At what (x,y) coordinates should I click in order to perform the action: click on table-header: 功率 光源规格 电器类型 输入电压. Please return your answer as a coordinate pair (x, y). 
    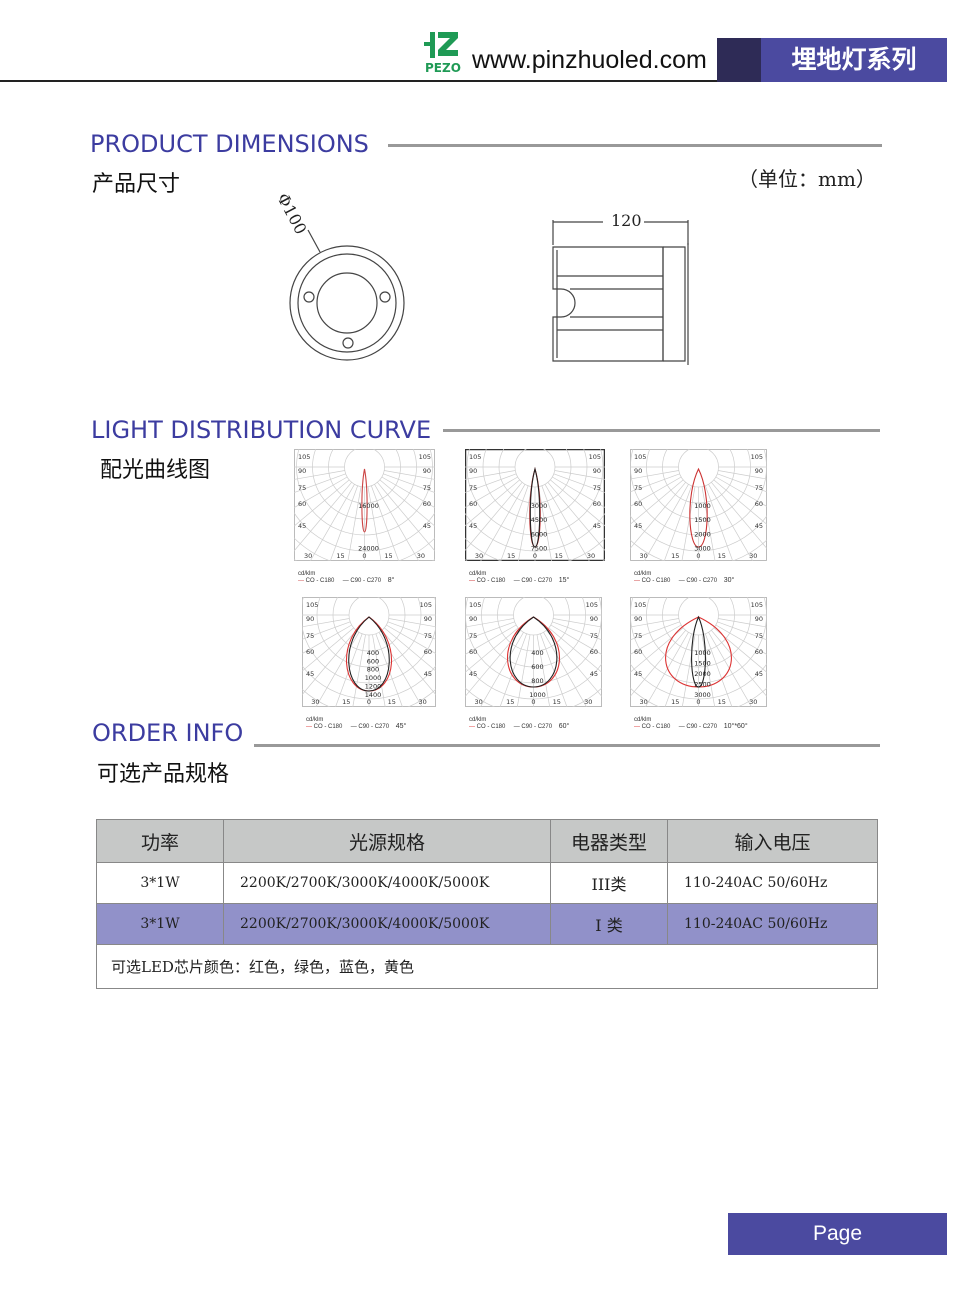
    Looking at the image, I should click on (487, 841).